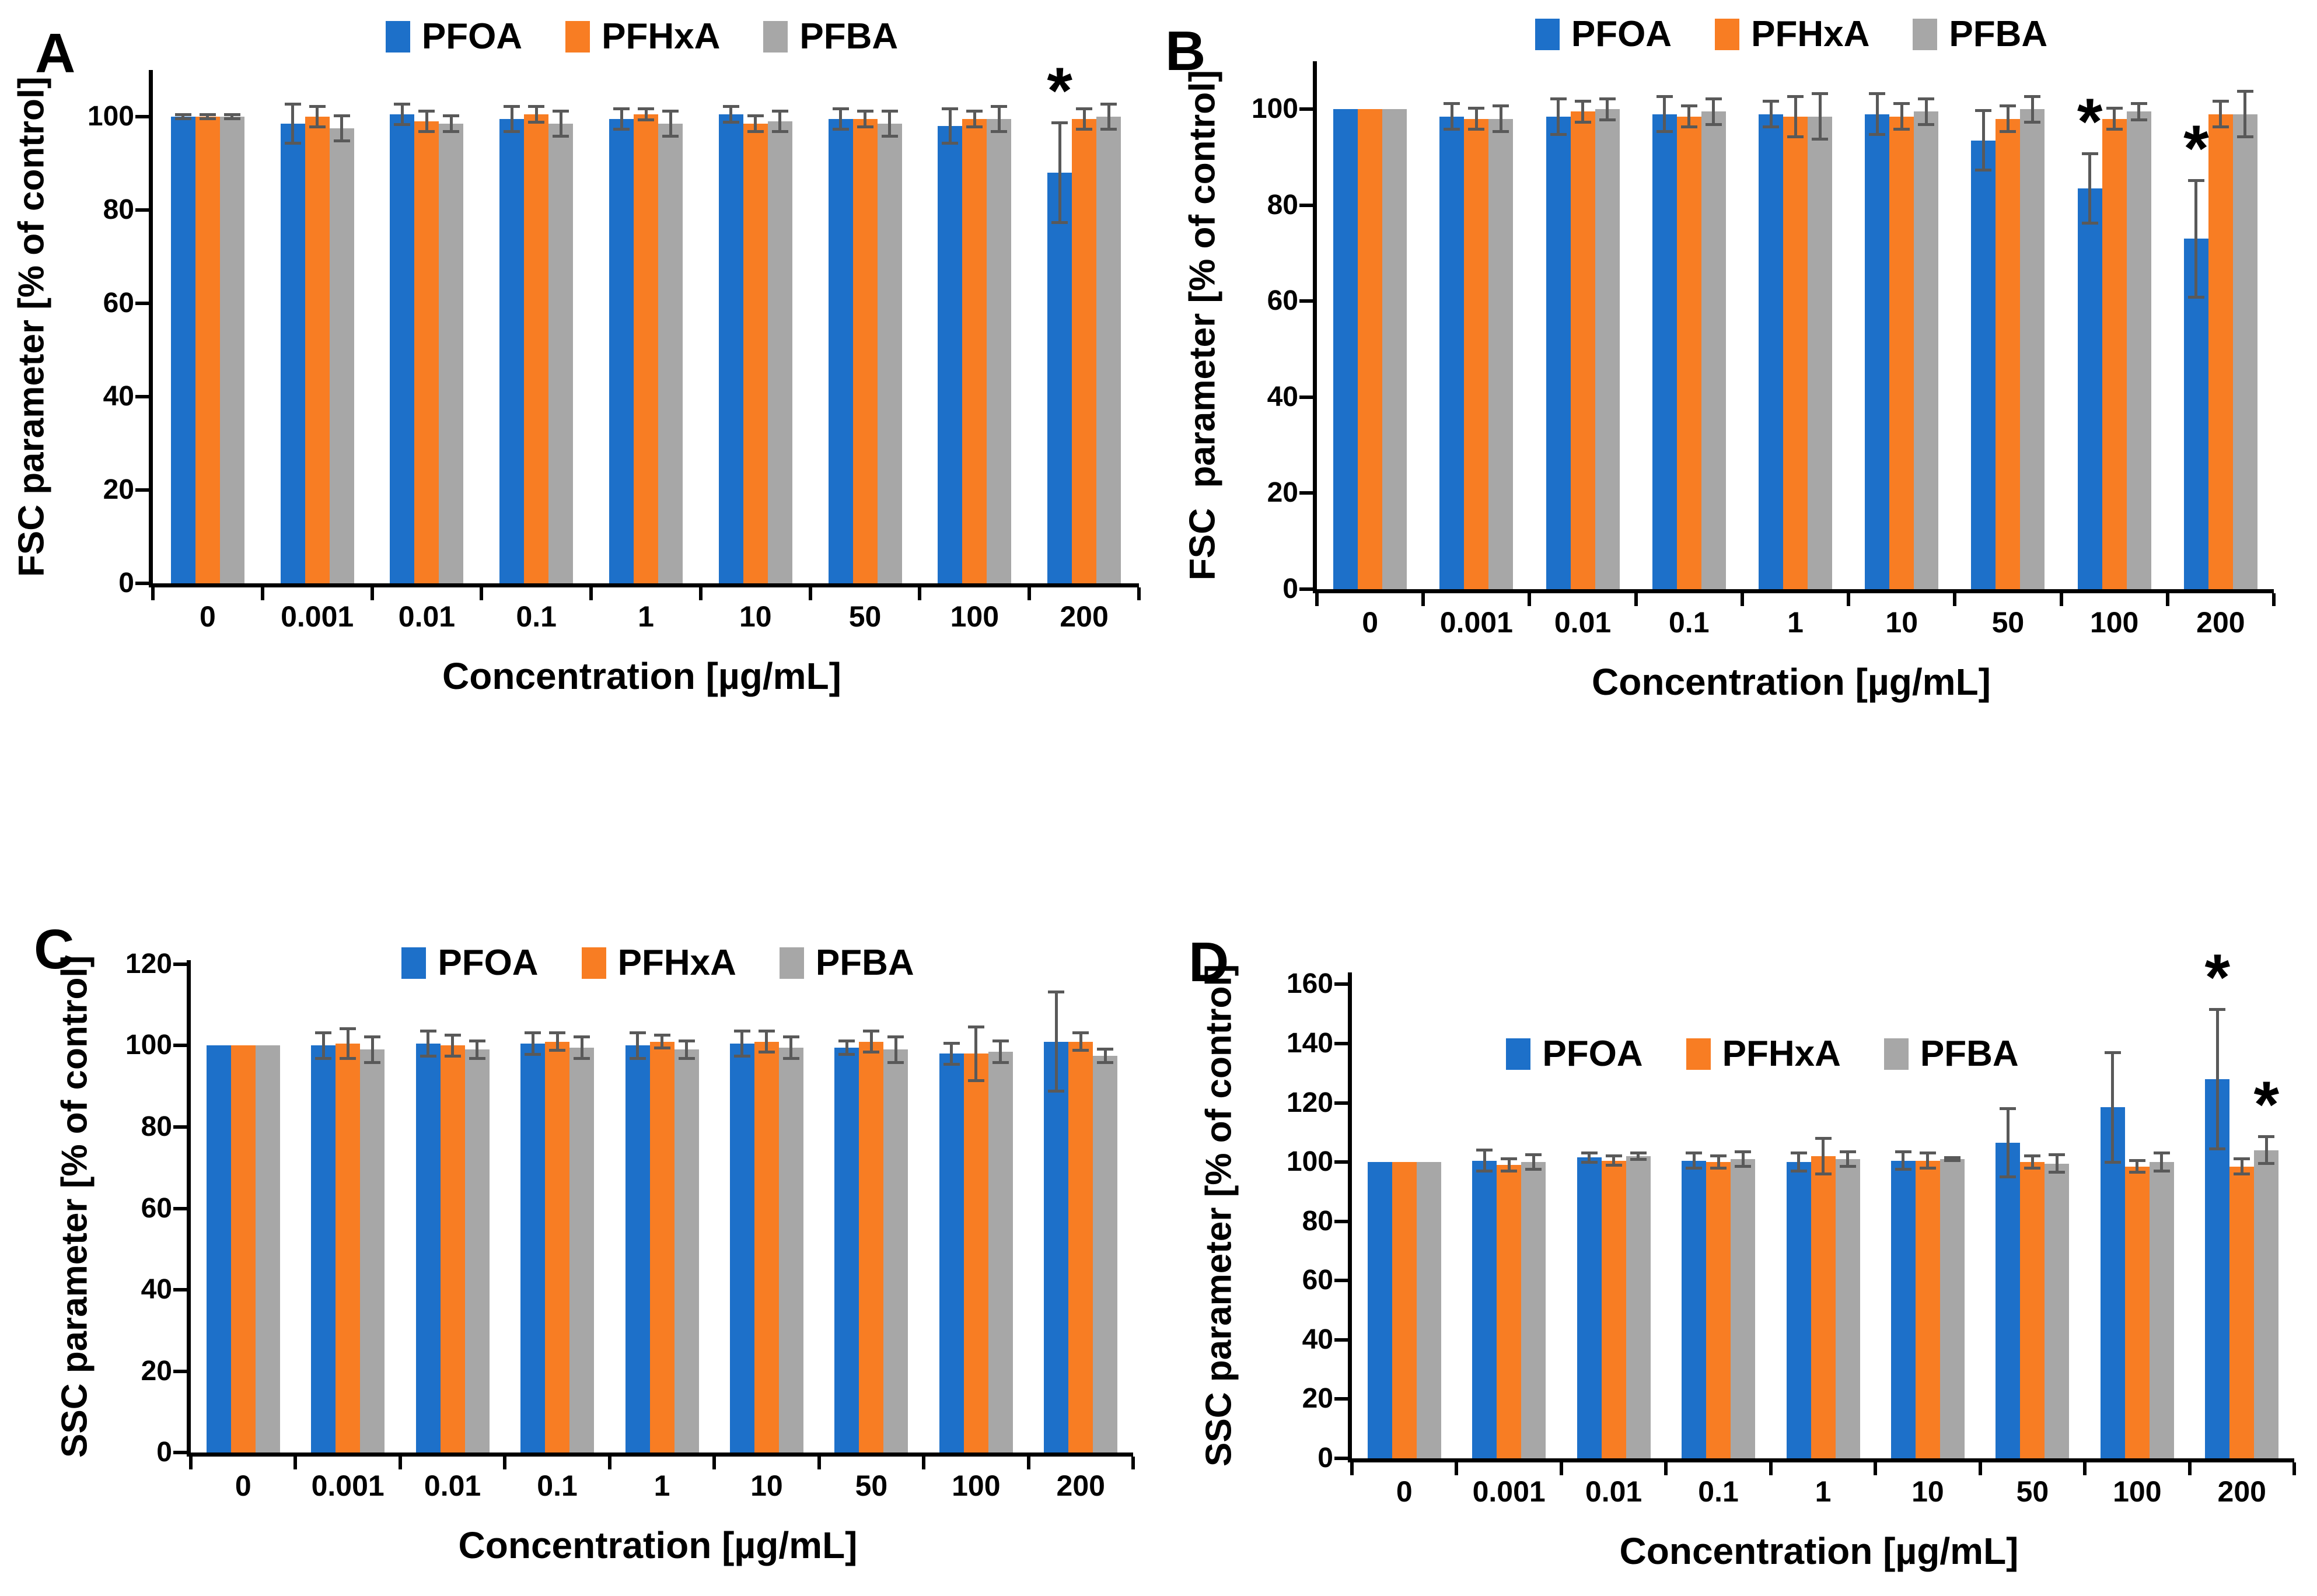 Image resolution: width=2317 pixels, height=1596 pixels. I want to click on error-bar-PFHxA-0.001, so click(348, 1043).